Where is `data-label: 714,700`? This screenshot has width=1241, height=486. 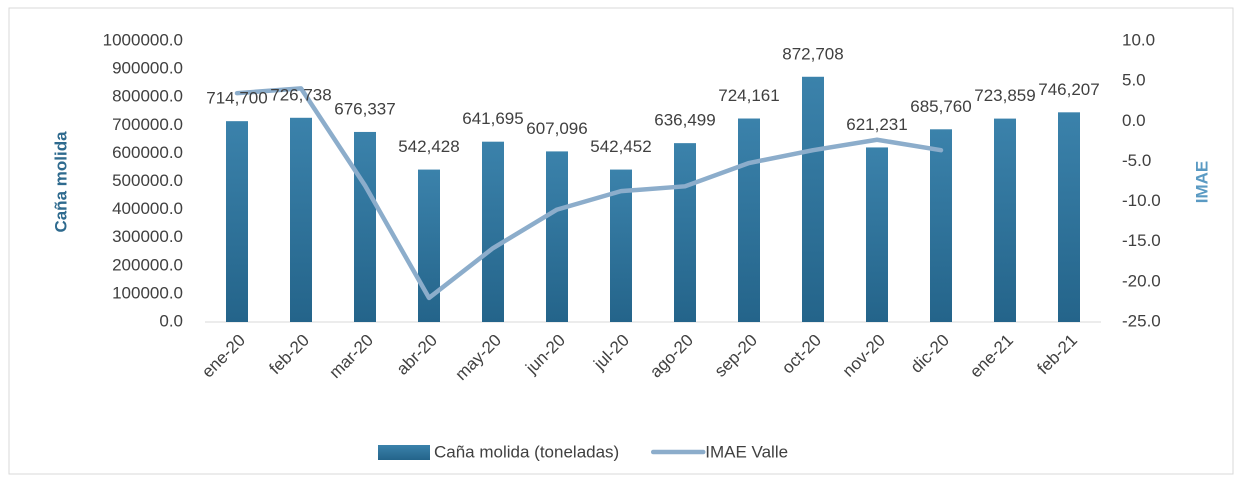
data-label: 714,700 is located at coordinates (236, 98).